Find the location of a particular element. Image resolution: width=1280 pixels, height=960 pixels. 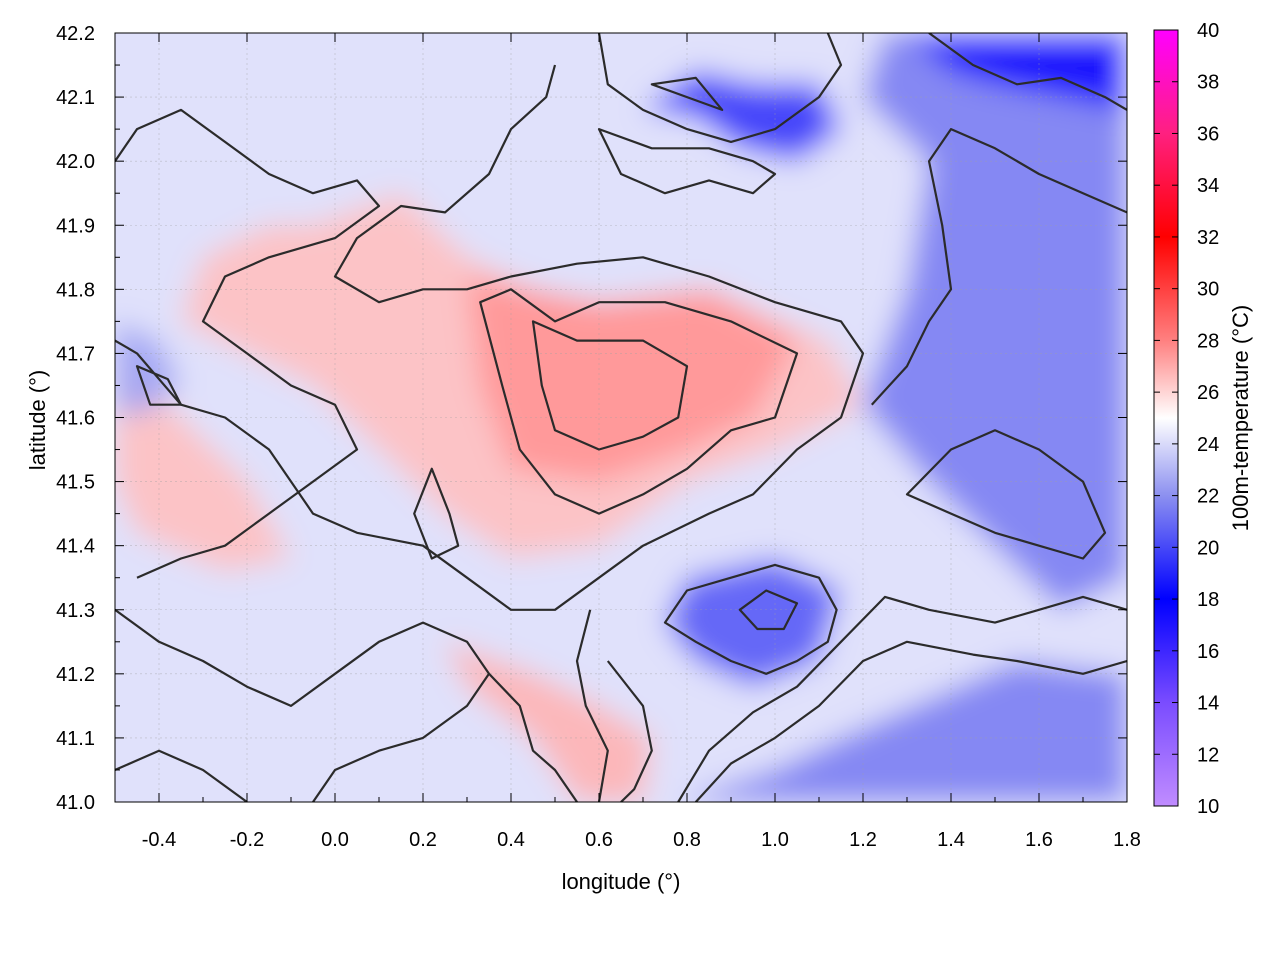

field-region-cool-sea is located at coordinates (902, 731).